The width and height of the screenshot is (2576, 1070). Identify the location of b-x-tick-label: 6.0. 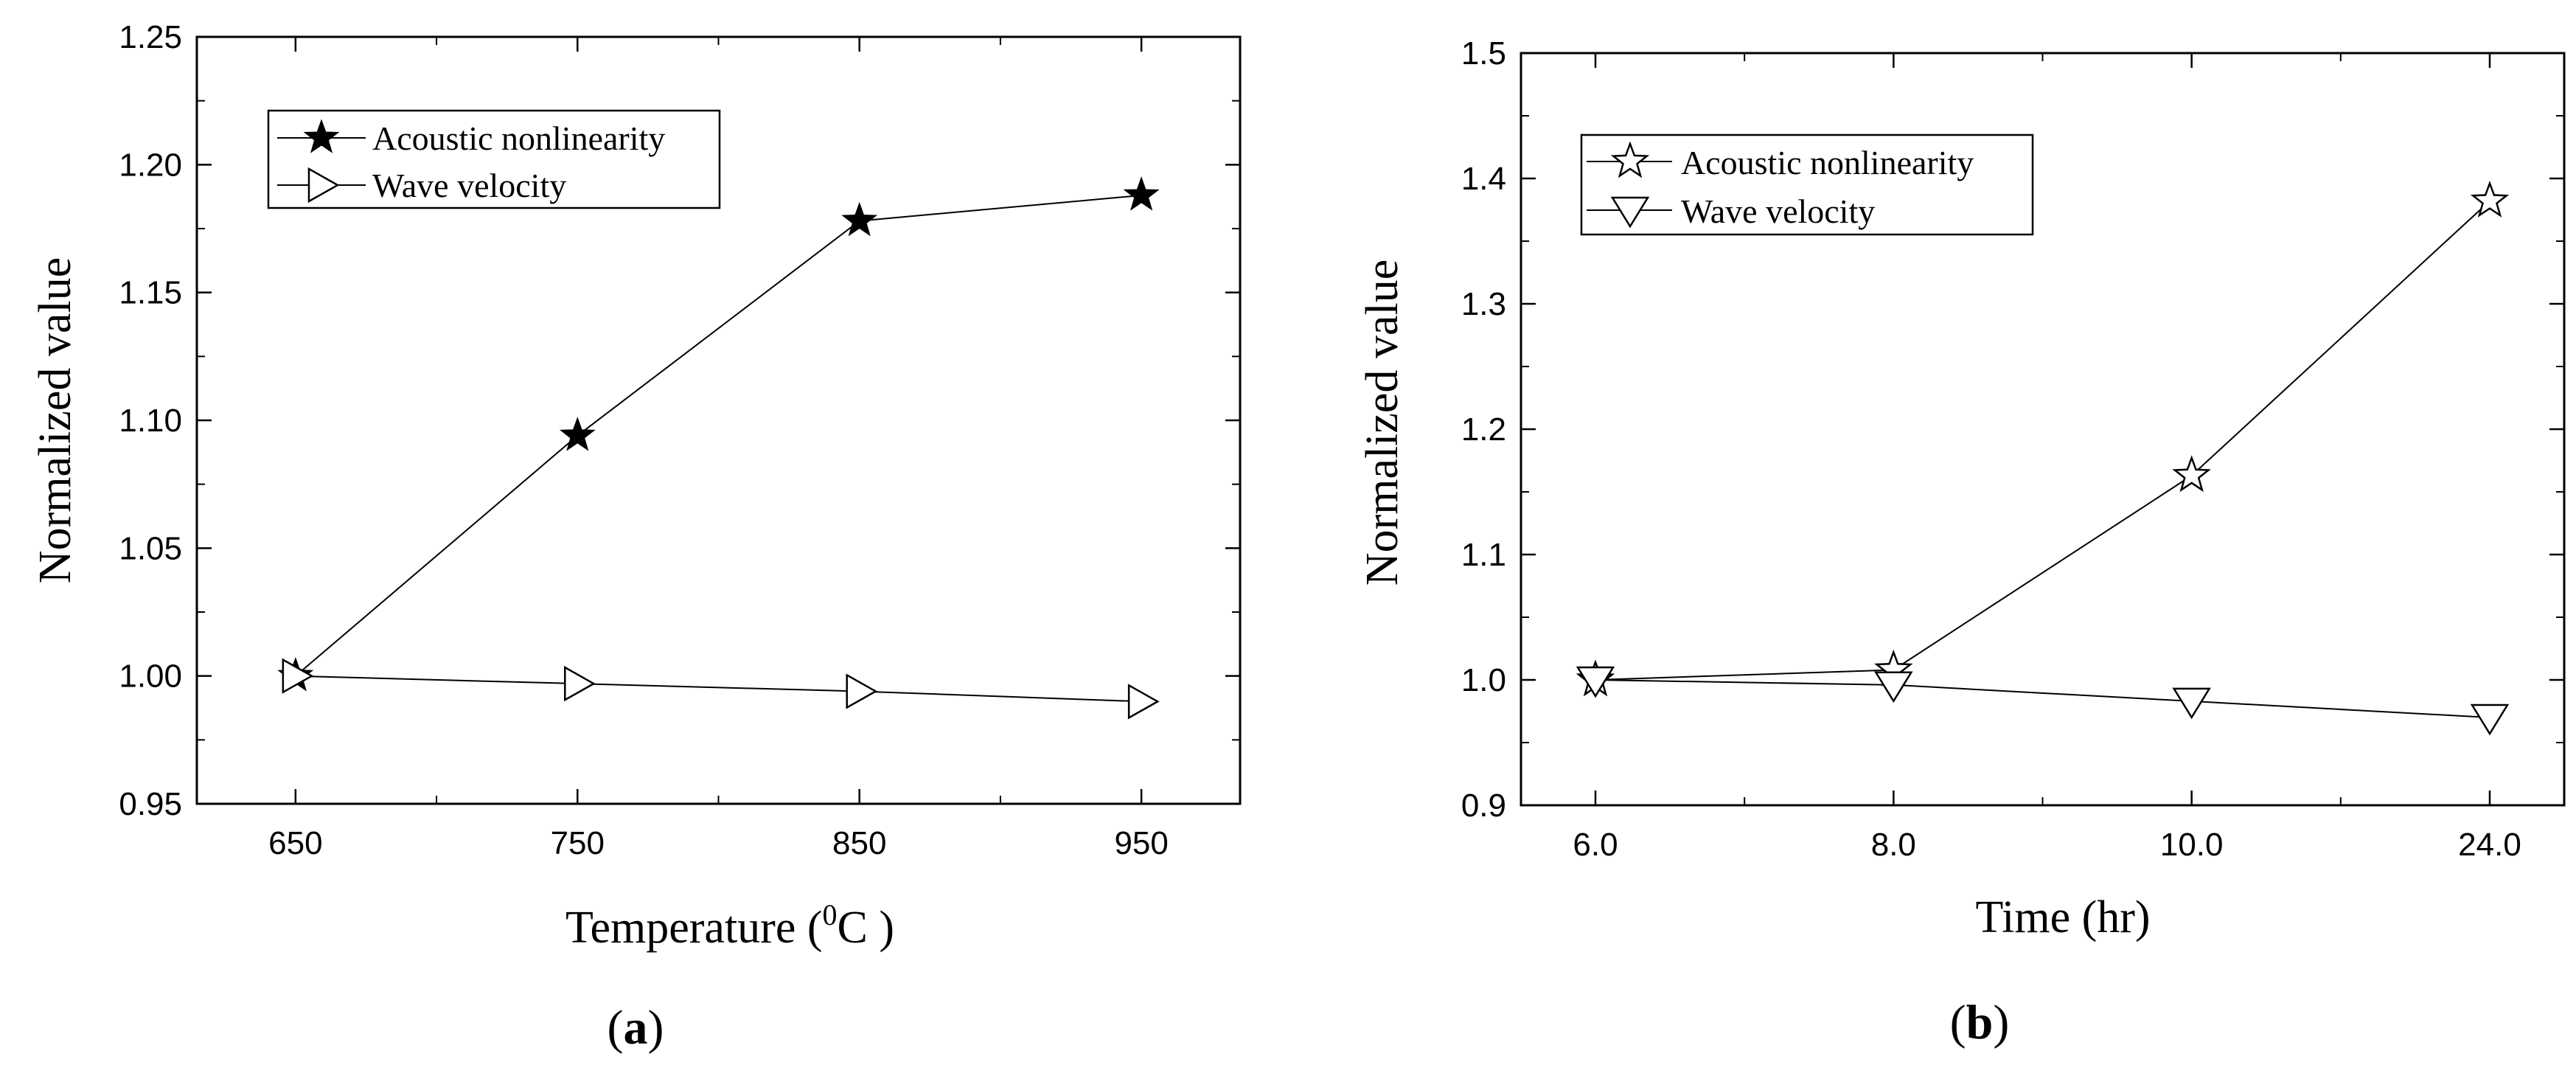
(1595, 845).